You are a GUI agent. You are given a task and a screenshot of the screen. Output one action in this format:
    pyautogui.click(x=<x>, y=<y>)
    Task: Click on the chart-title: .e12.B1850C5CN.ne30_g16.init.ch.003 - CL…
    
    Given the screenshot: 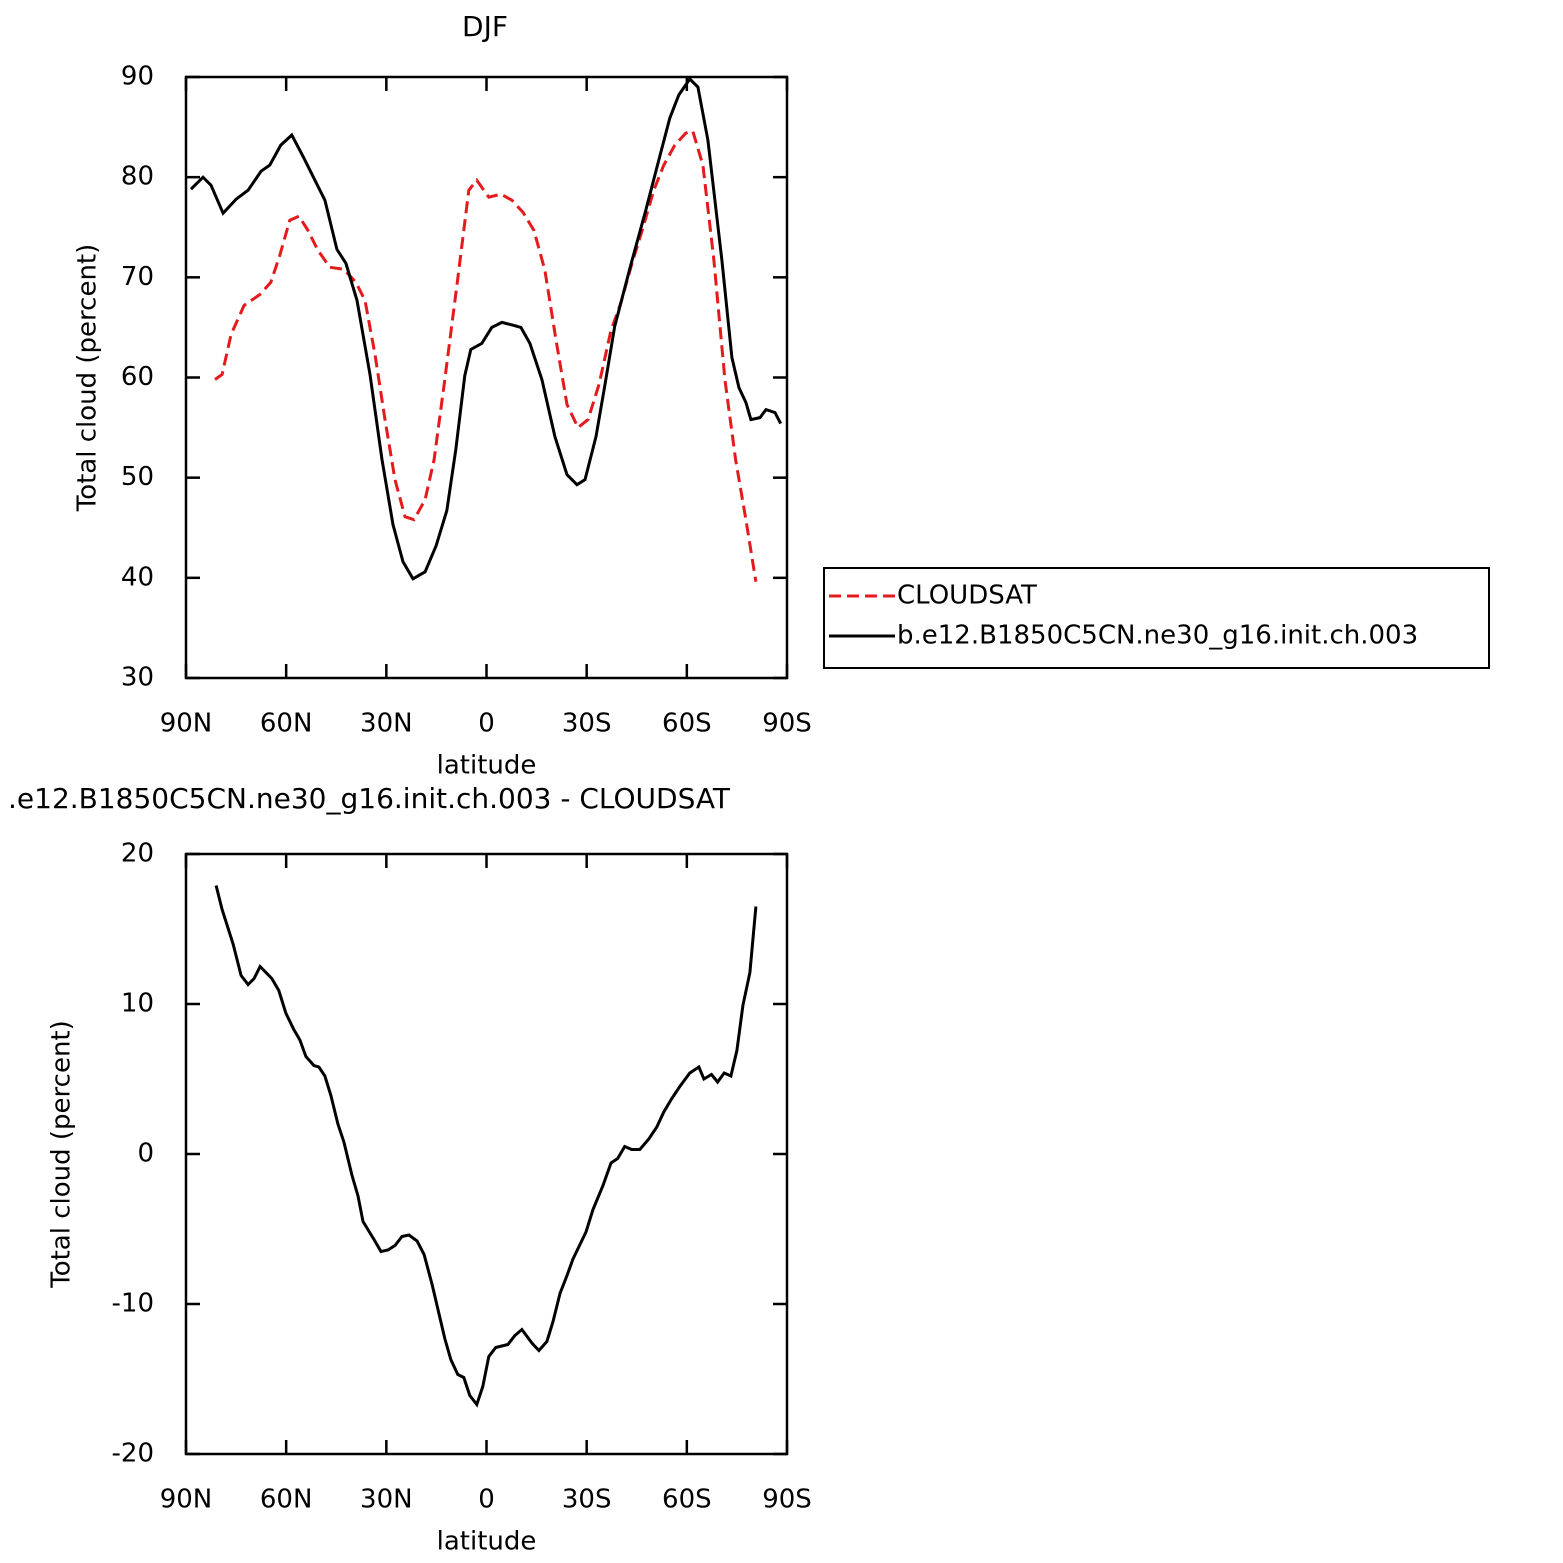 What is the action you would take?
    pyautogui.click(x=369, y=798)
    